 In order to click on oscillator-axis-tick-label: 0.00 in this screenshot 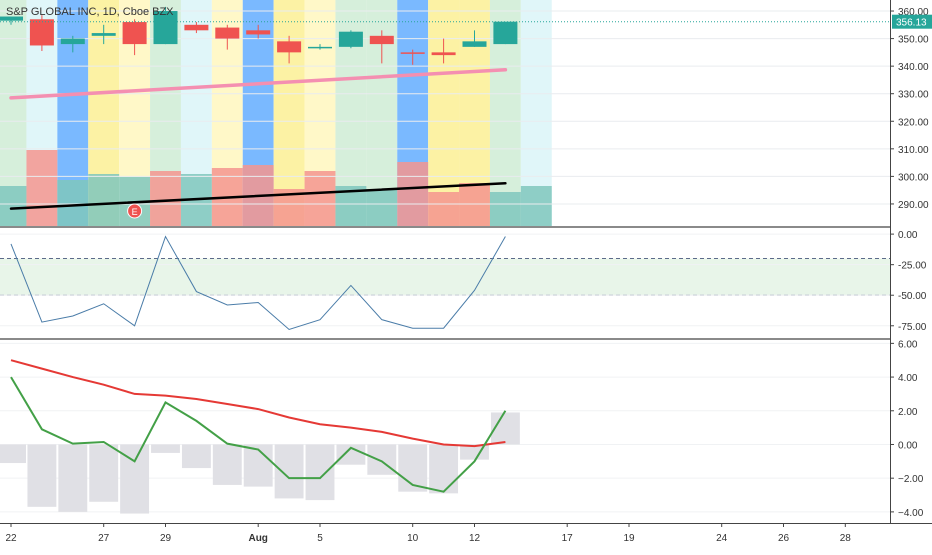, I will do `click(908, 235)`.